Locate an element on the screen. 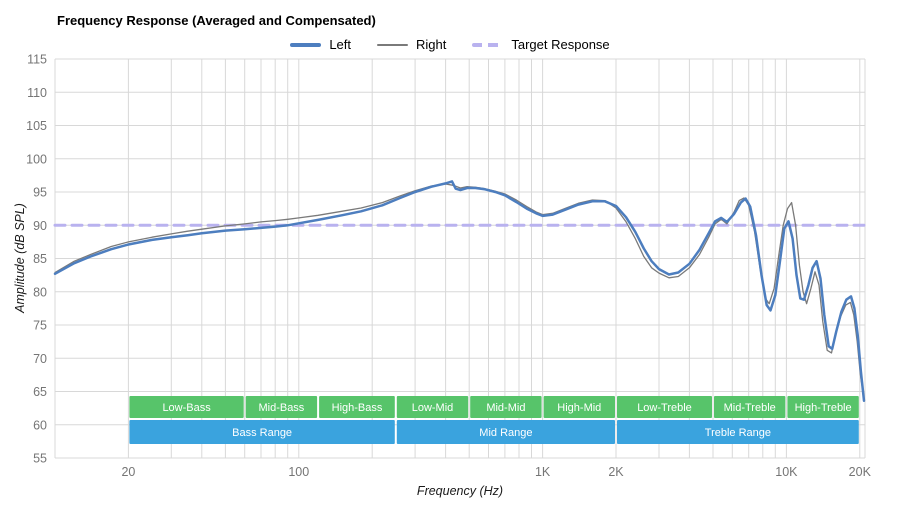 Image resolution: width=900 pixels, height=520 pixels. range-band-treble-range is located at coordinates (738, 432).